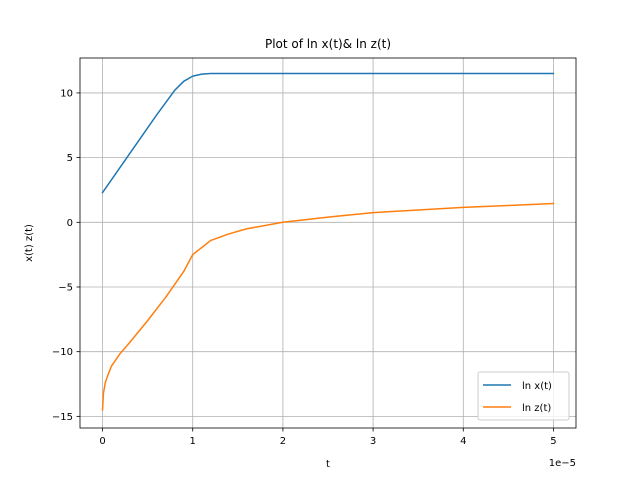 The height and width of the screenshot is (480, 640). I want to click on x-tick-label: 2, so click(283, 441).